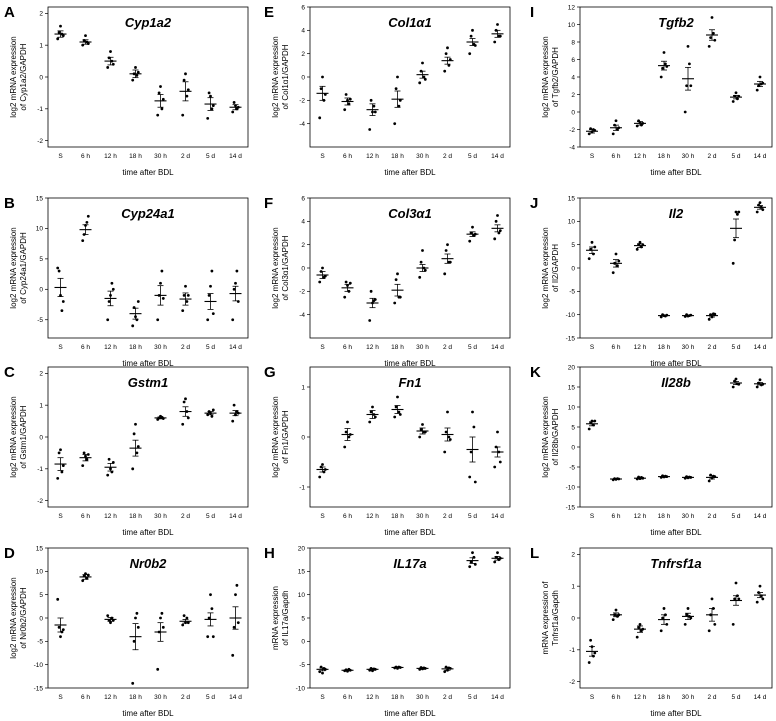 Image resolution: width=776 pixels, height=721 pixels. What do you see at coordinates (572, 147) in the screenshot?
I see `y-tick-label-I: -4` at bounding box center [572, 147].